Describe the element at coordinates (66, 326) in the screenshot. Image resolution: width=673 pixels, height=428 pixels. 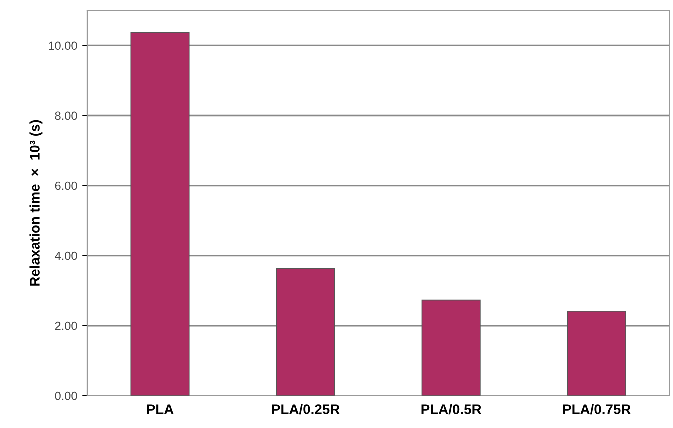
I see `y-tick-label: 2.00` at that location.